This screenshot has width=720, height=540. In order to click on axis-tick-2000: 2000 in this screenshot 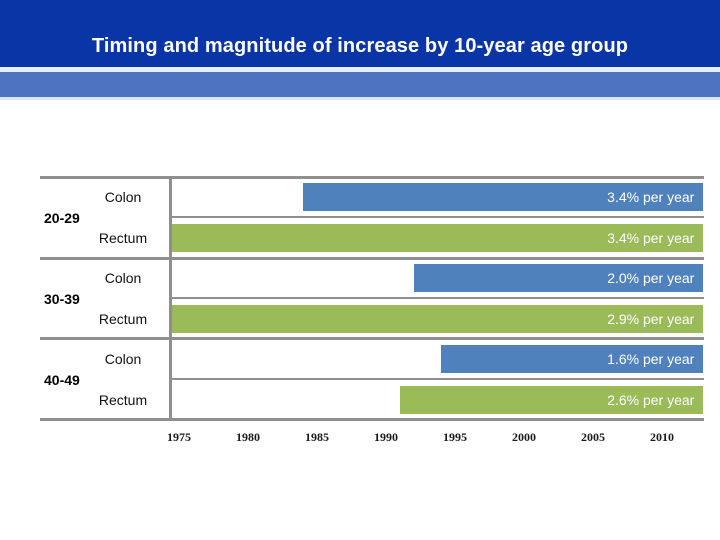, I will do `click(523, 437)`.